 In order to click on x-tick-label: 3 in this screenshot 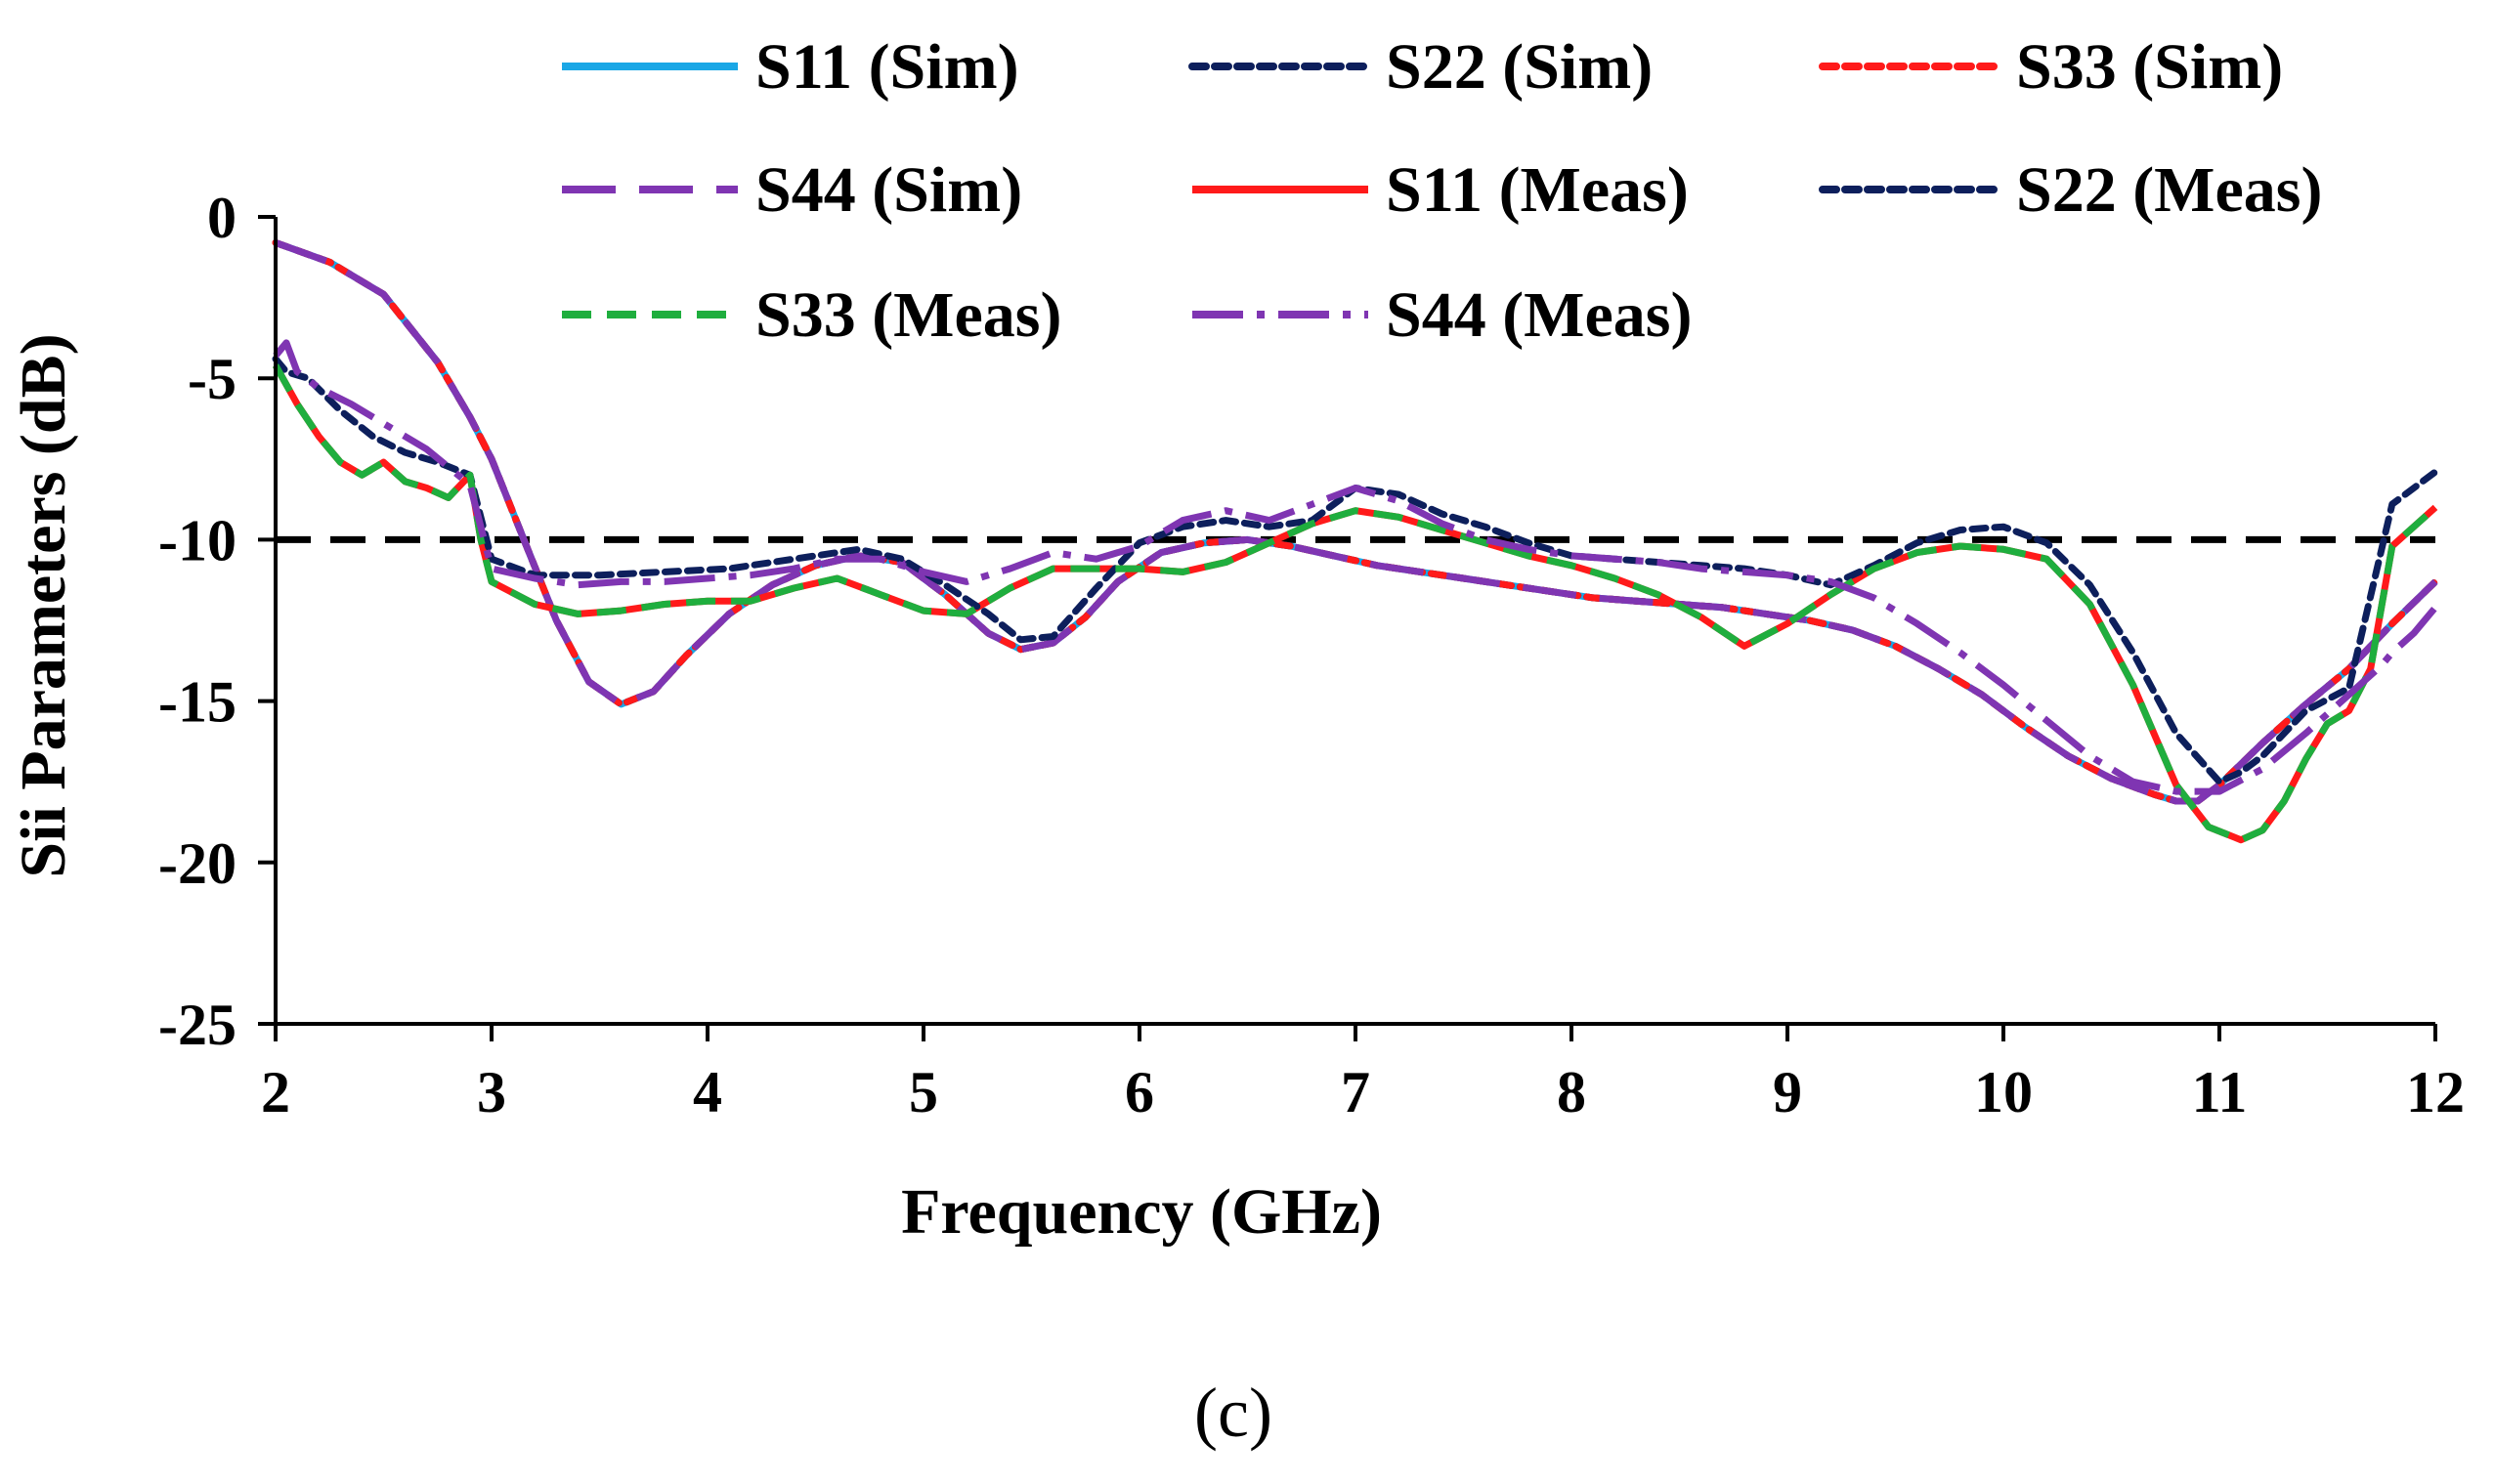, I will do `click(491, 1092)`.